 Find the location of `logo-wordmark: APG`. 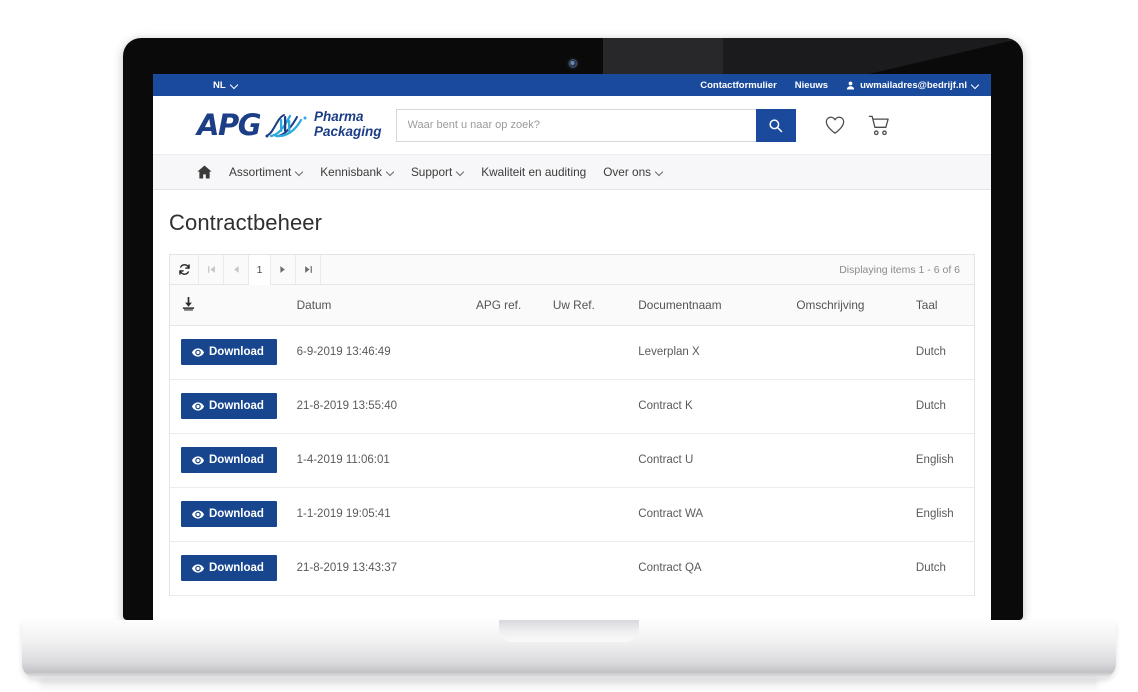

logo-wordmark: APG is located at coordinates (229, 124).